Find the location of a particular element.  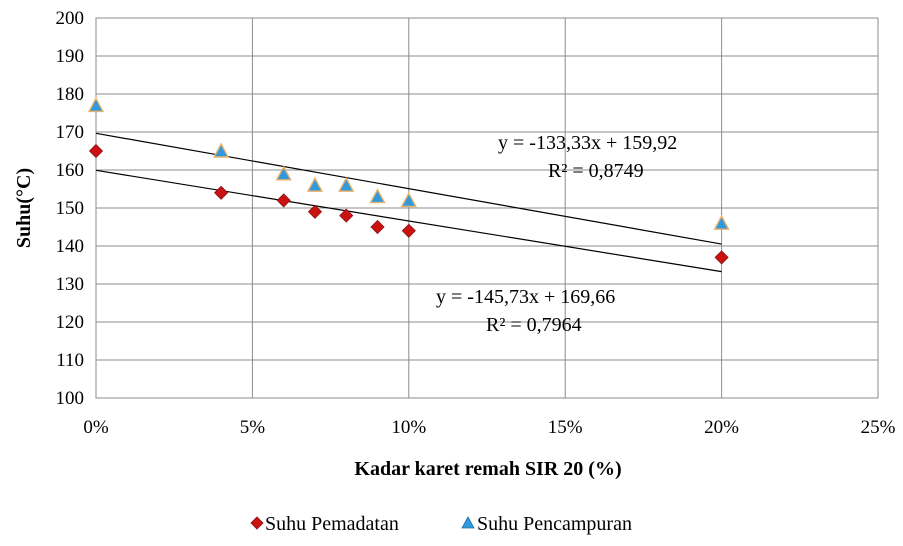

legend: Suhu Pemadatan Suhu Pencampuran is located at coordinates (441, 524).